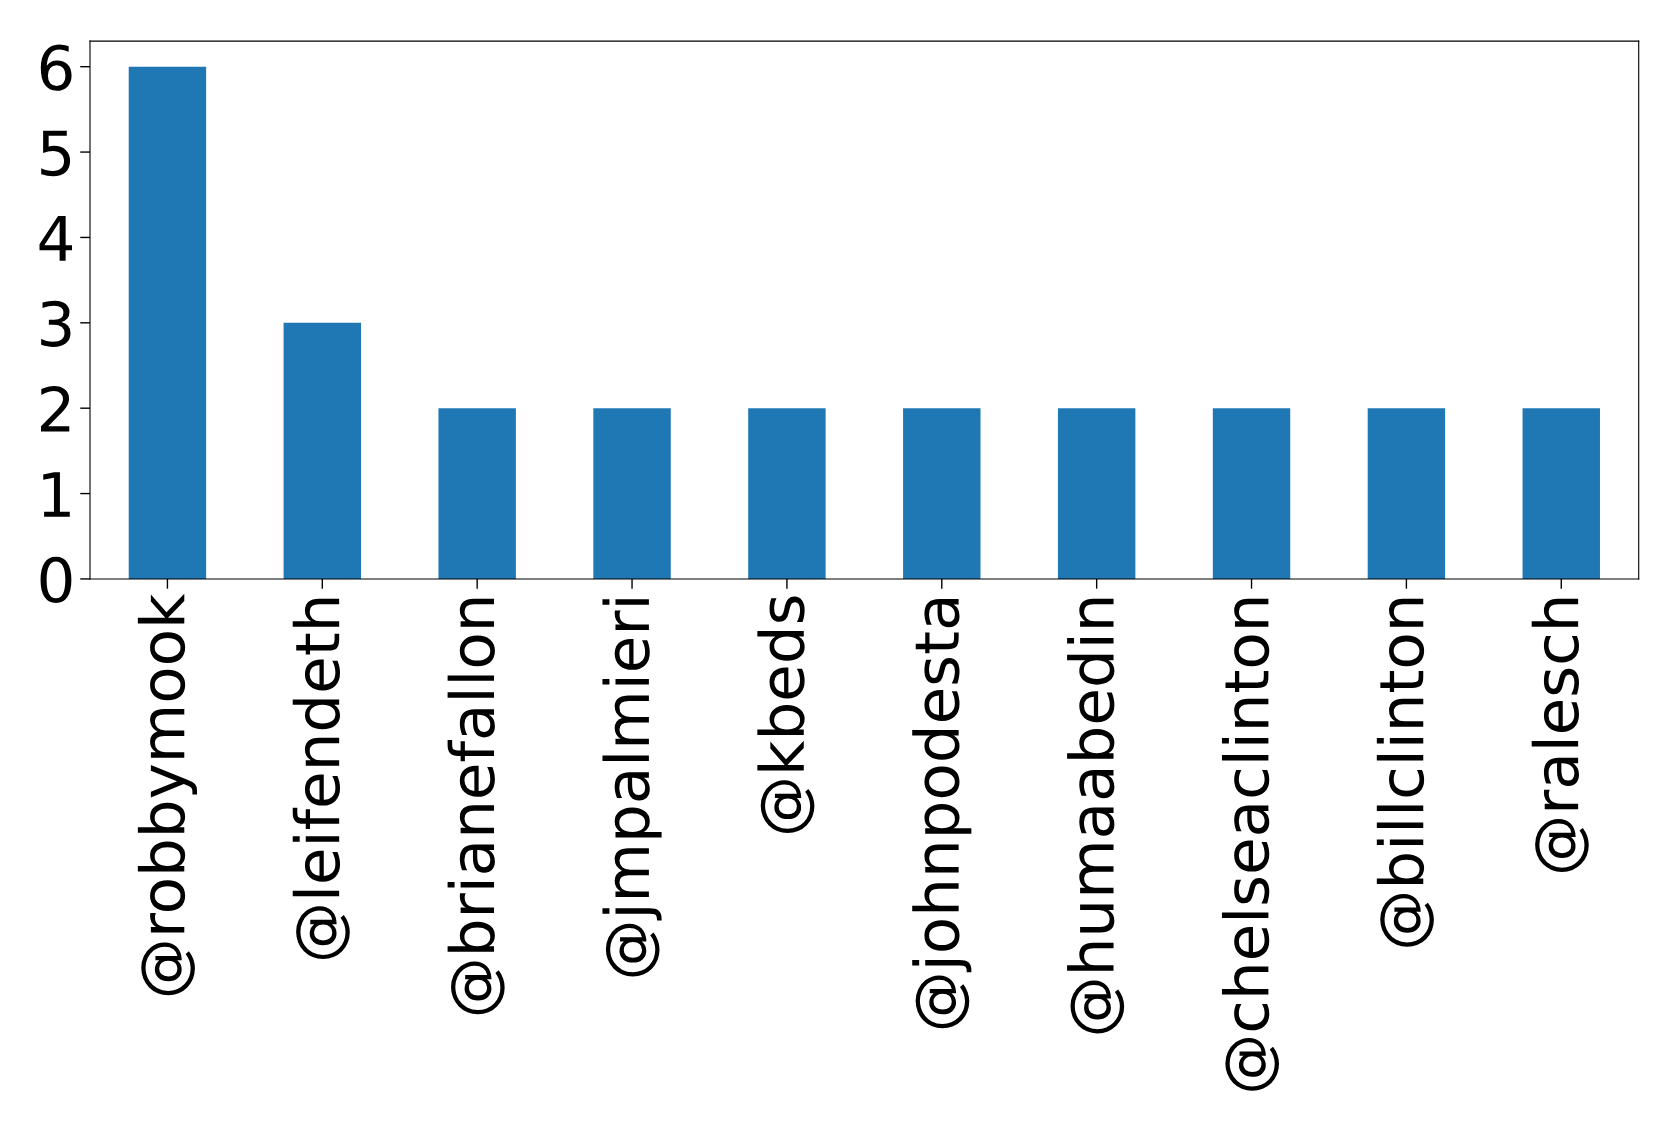 This screenshot has width=1679, height=1141. Describe the element at coordinates (56, 494) in the screenshot. I see `y-tick-label: 1` at that location.